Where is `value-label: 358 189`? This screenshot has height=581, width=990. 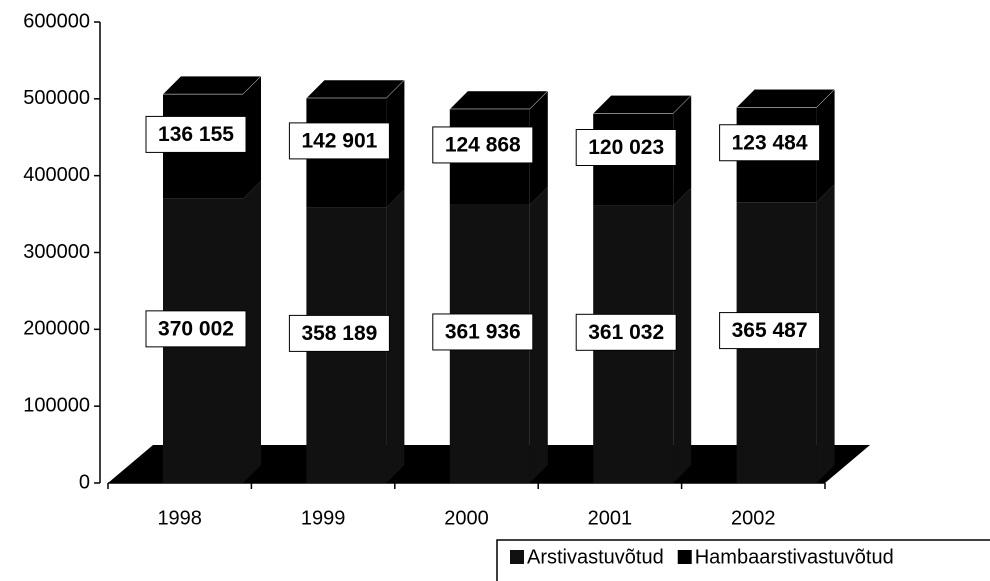
value-label: 358 189 is located at coordinates (339, 333).